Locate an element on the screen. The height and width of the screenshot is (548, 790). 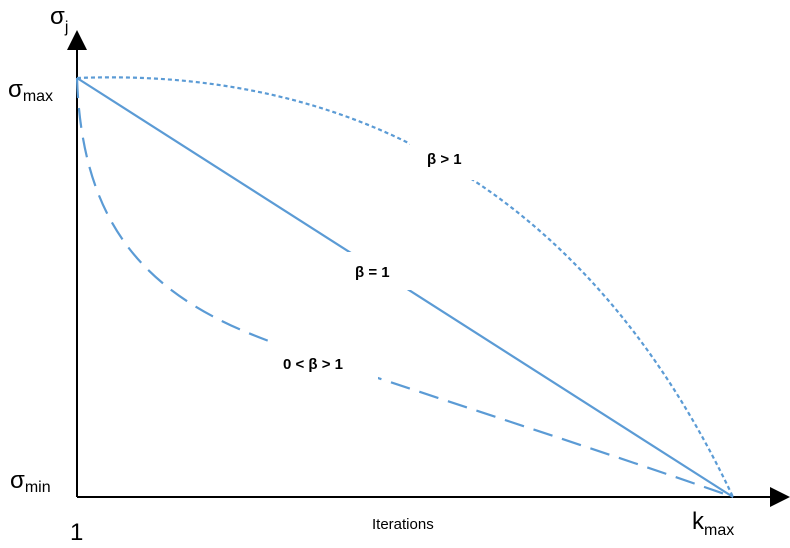
x-end-label-main: k is located at coordinates (698, 521).